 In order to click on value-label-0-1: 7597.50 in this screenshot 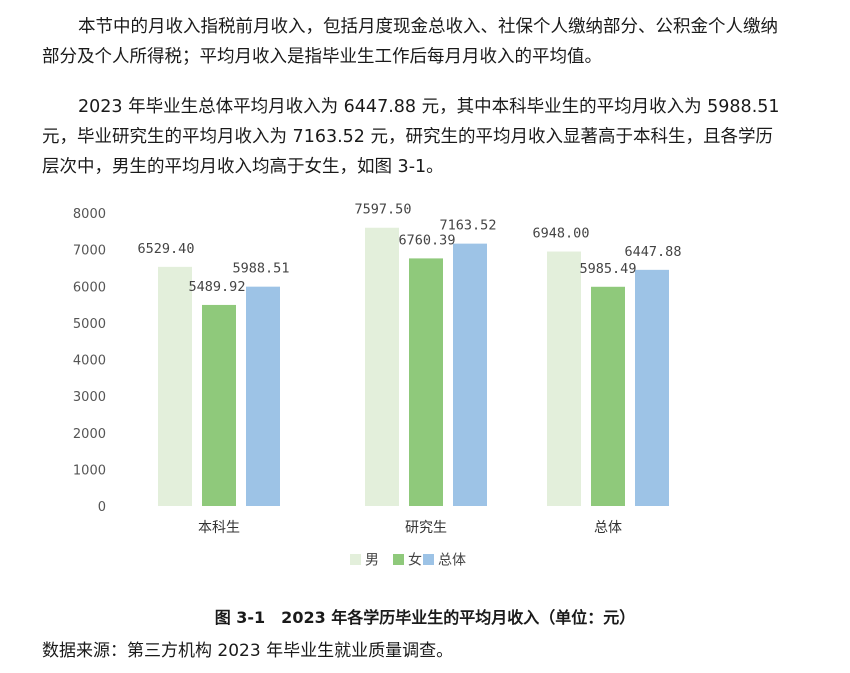, I will do `click(383, 210)`.